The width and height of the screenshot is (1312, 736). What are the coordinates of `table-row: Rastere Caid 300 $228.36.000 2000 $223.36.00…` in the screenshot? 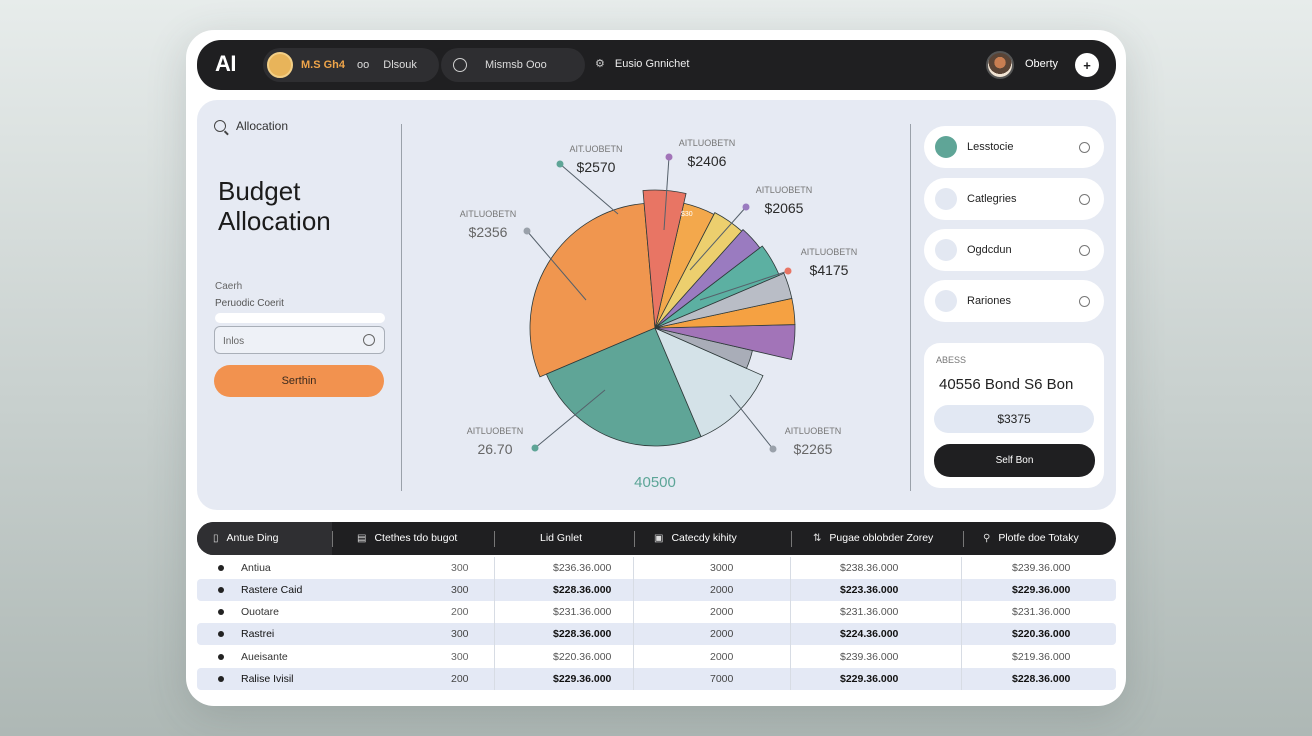 It's located at (656, 590).